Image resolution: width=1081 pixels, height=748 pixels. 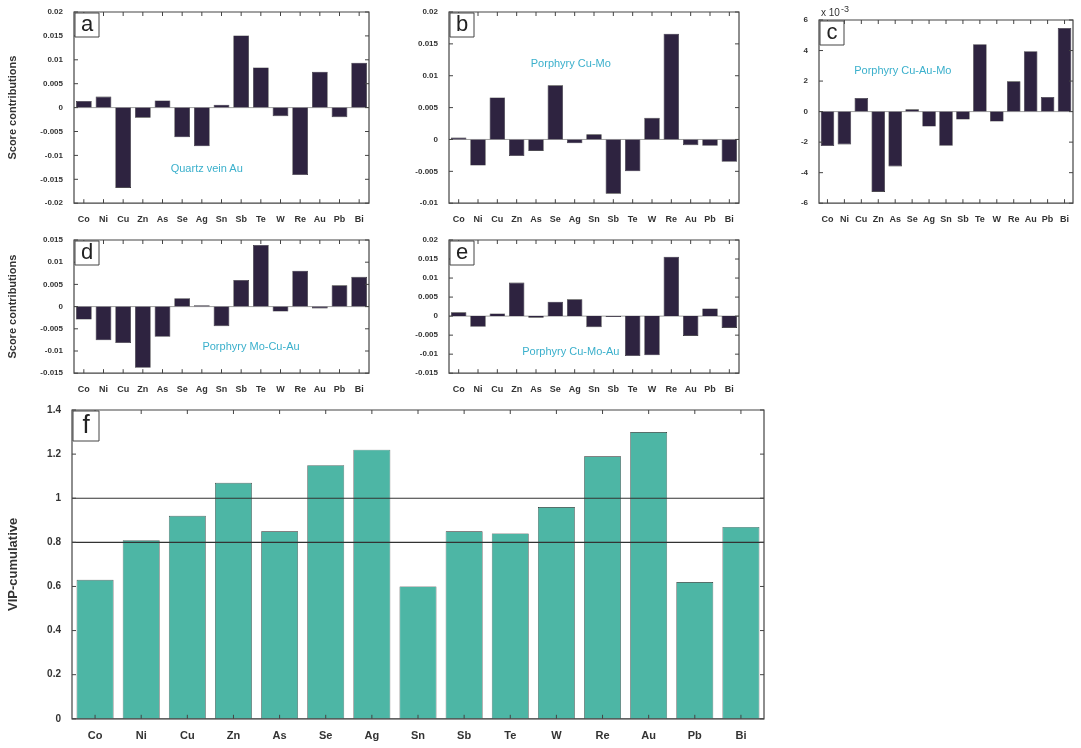 I want to click on y-tick-label: -4, so click(x=804, y=172).